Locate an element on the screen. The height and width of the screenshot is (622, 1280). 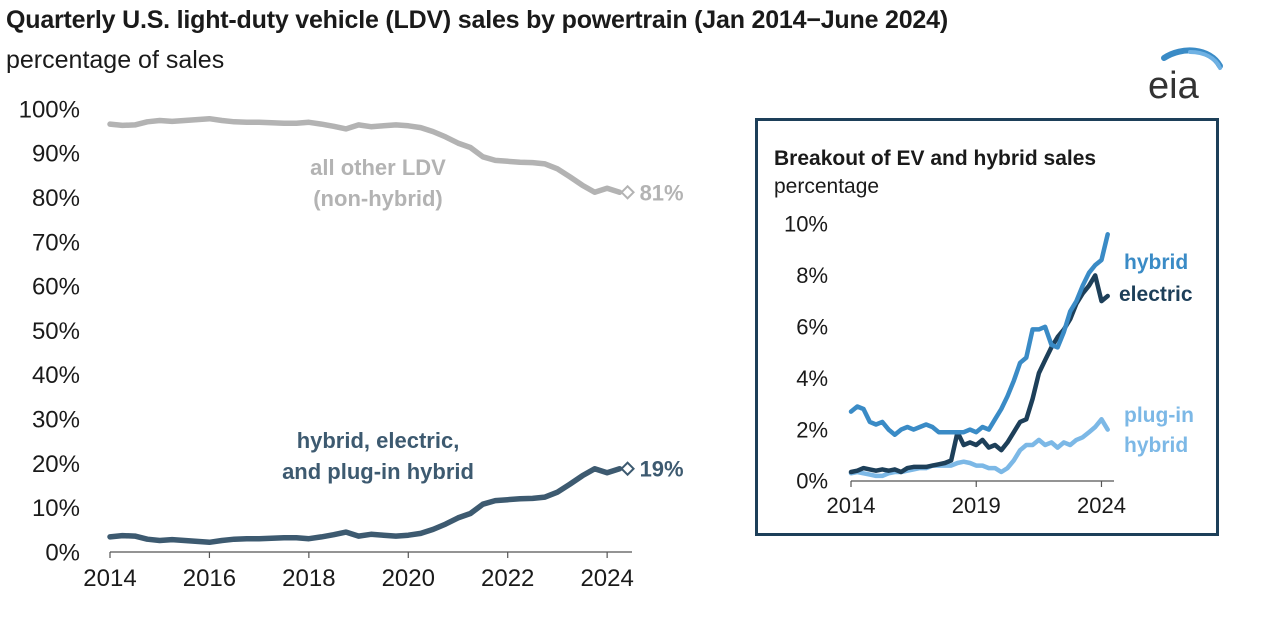
end-value-label: 81% is located at coordinates (662, 192).